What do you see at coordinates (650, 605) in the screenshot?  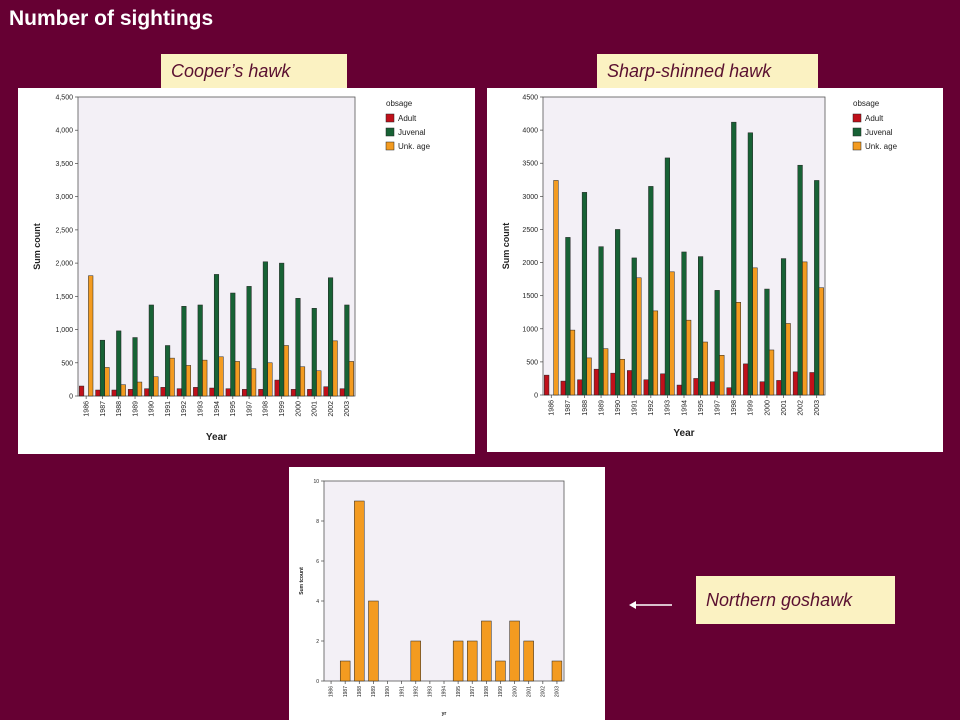 I see `pointer-arrow-icon` at bounding box center [650, 605].